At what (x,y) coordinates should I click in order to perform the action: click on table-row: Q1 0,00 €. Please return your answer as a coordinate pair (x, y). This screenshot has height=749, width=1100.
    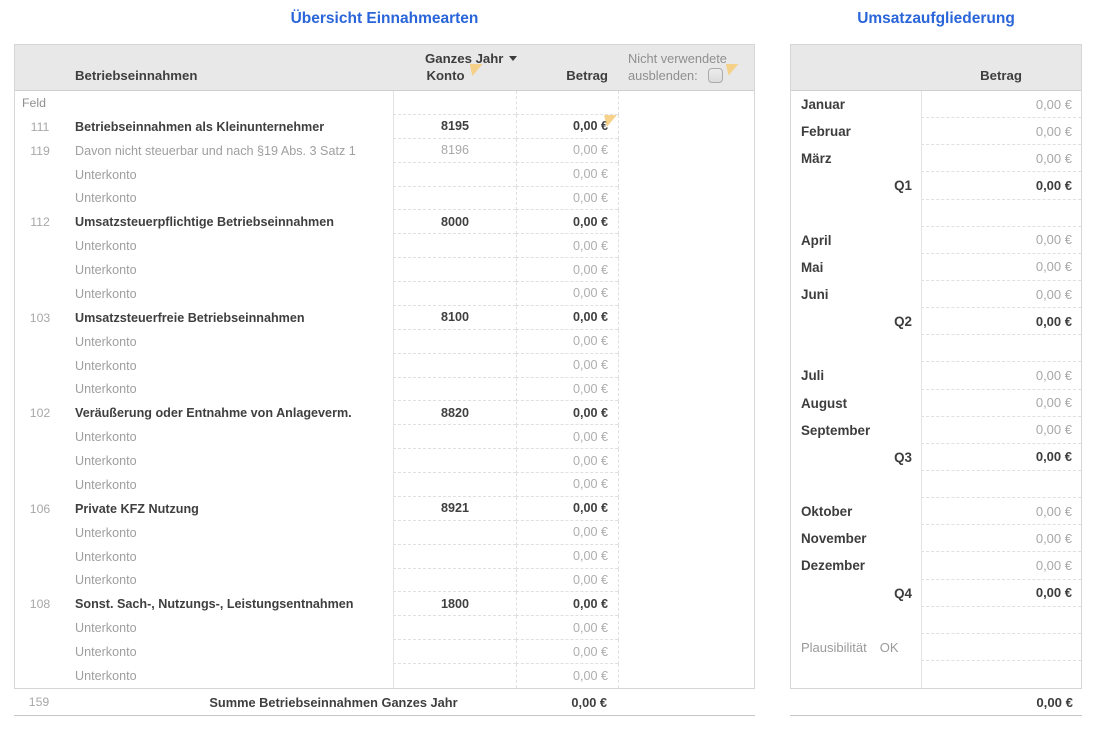
    Looking at the image, I should click on (936, 186).